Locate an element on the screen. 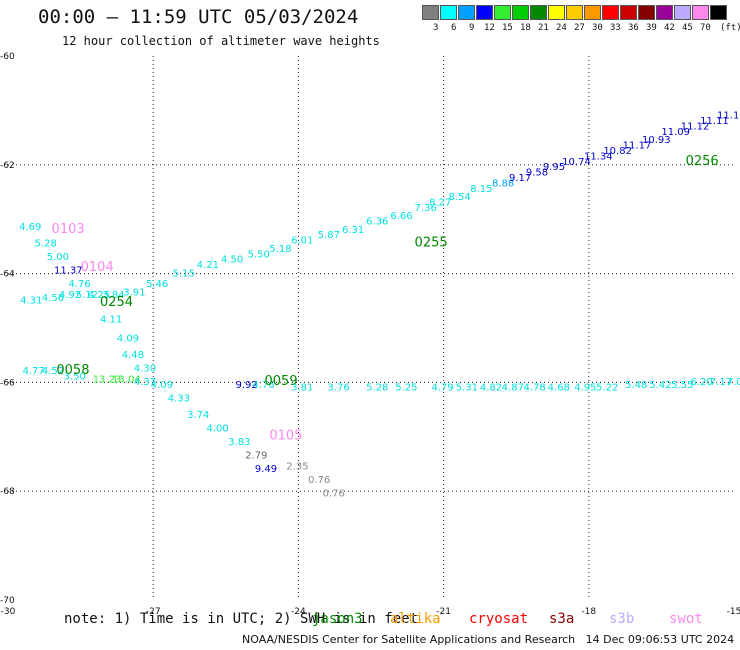 This screenshot has width=740, height=650. swh-value-label: 6.01 is located at coordinates (302, 241).